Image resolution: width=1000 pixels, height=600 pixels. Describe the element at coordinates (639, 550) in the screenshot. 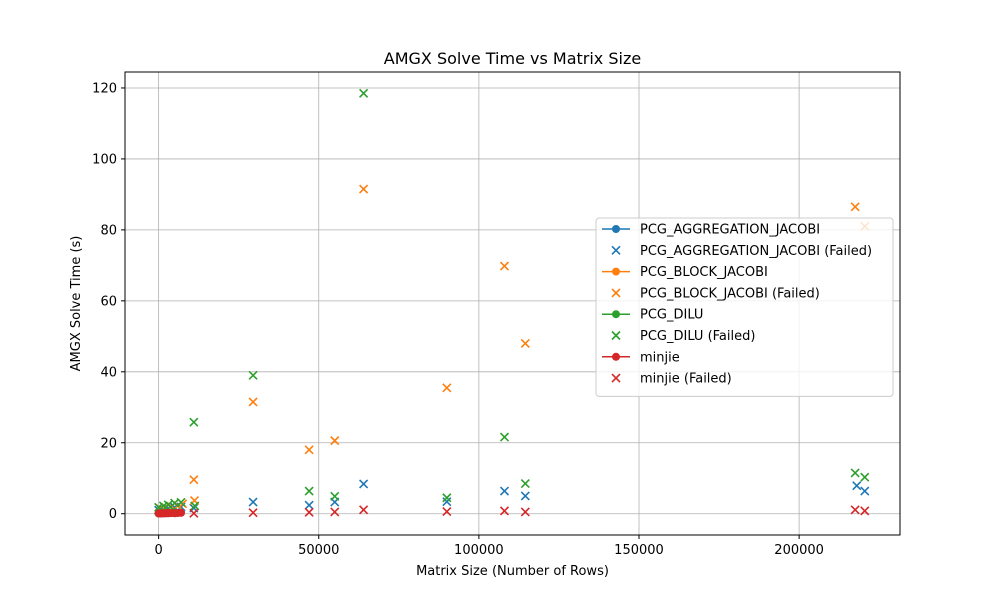

I see `x-tick-label: 150000` at that location.